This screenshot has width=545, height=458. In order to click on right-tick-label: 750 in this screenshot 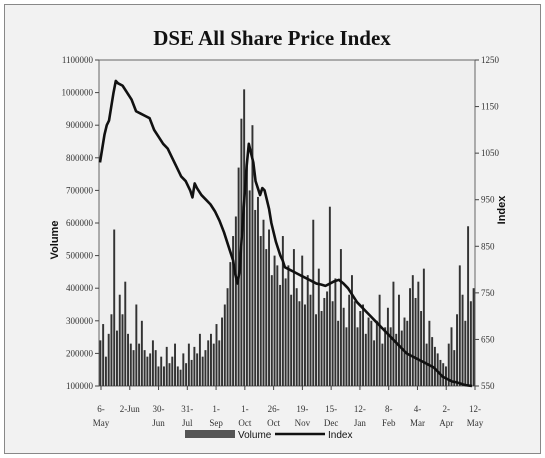, I will do `click(488, 293)`.